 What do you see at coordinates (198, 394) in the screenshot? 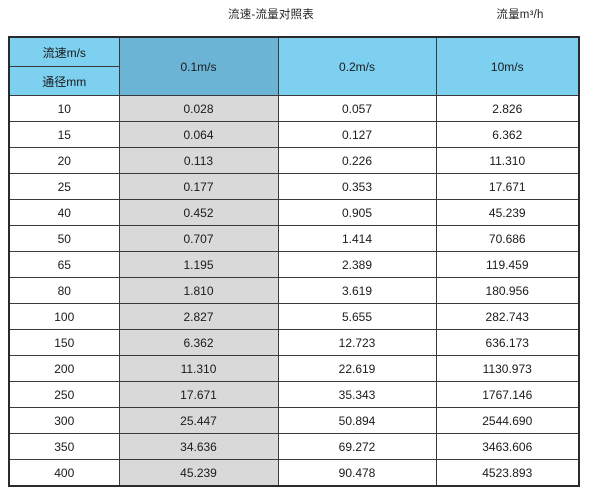
I see `cell-flow-0.1: 17.671` at bounding box center [198, 394].